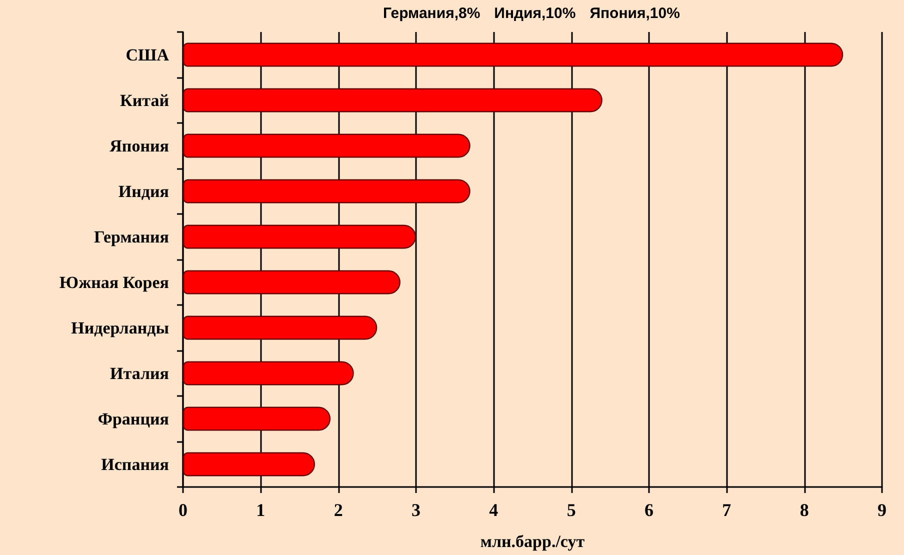 The image size is (904, 555). Describe the element at coordinates (338, 510) in the screenshot. I see `x-tick-label: 2` at that location.